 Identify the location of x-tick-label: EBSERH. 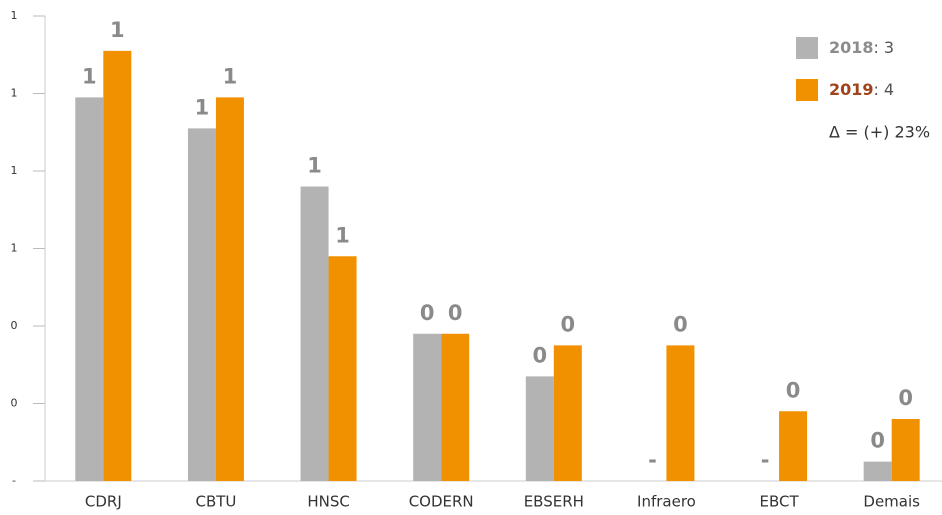
(554, 502).